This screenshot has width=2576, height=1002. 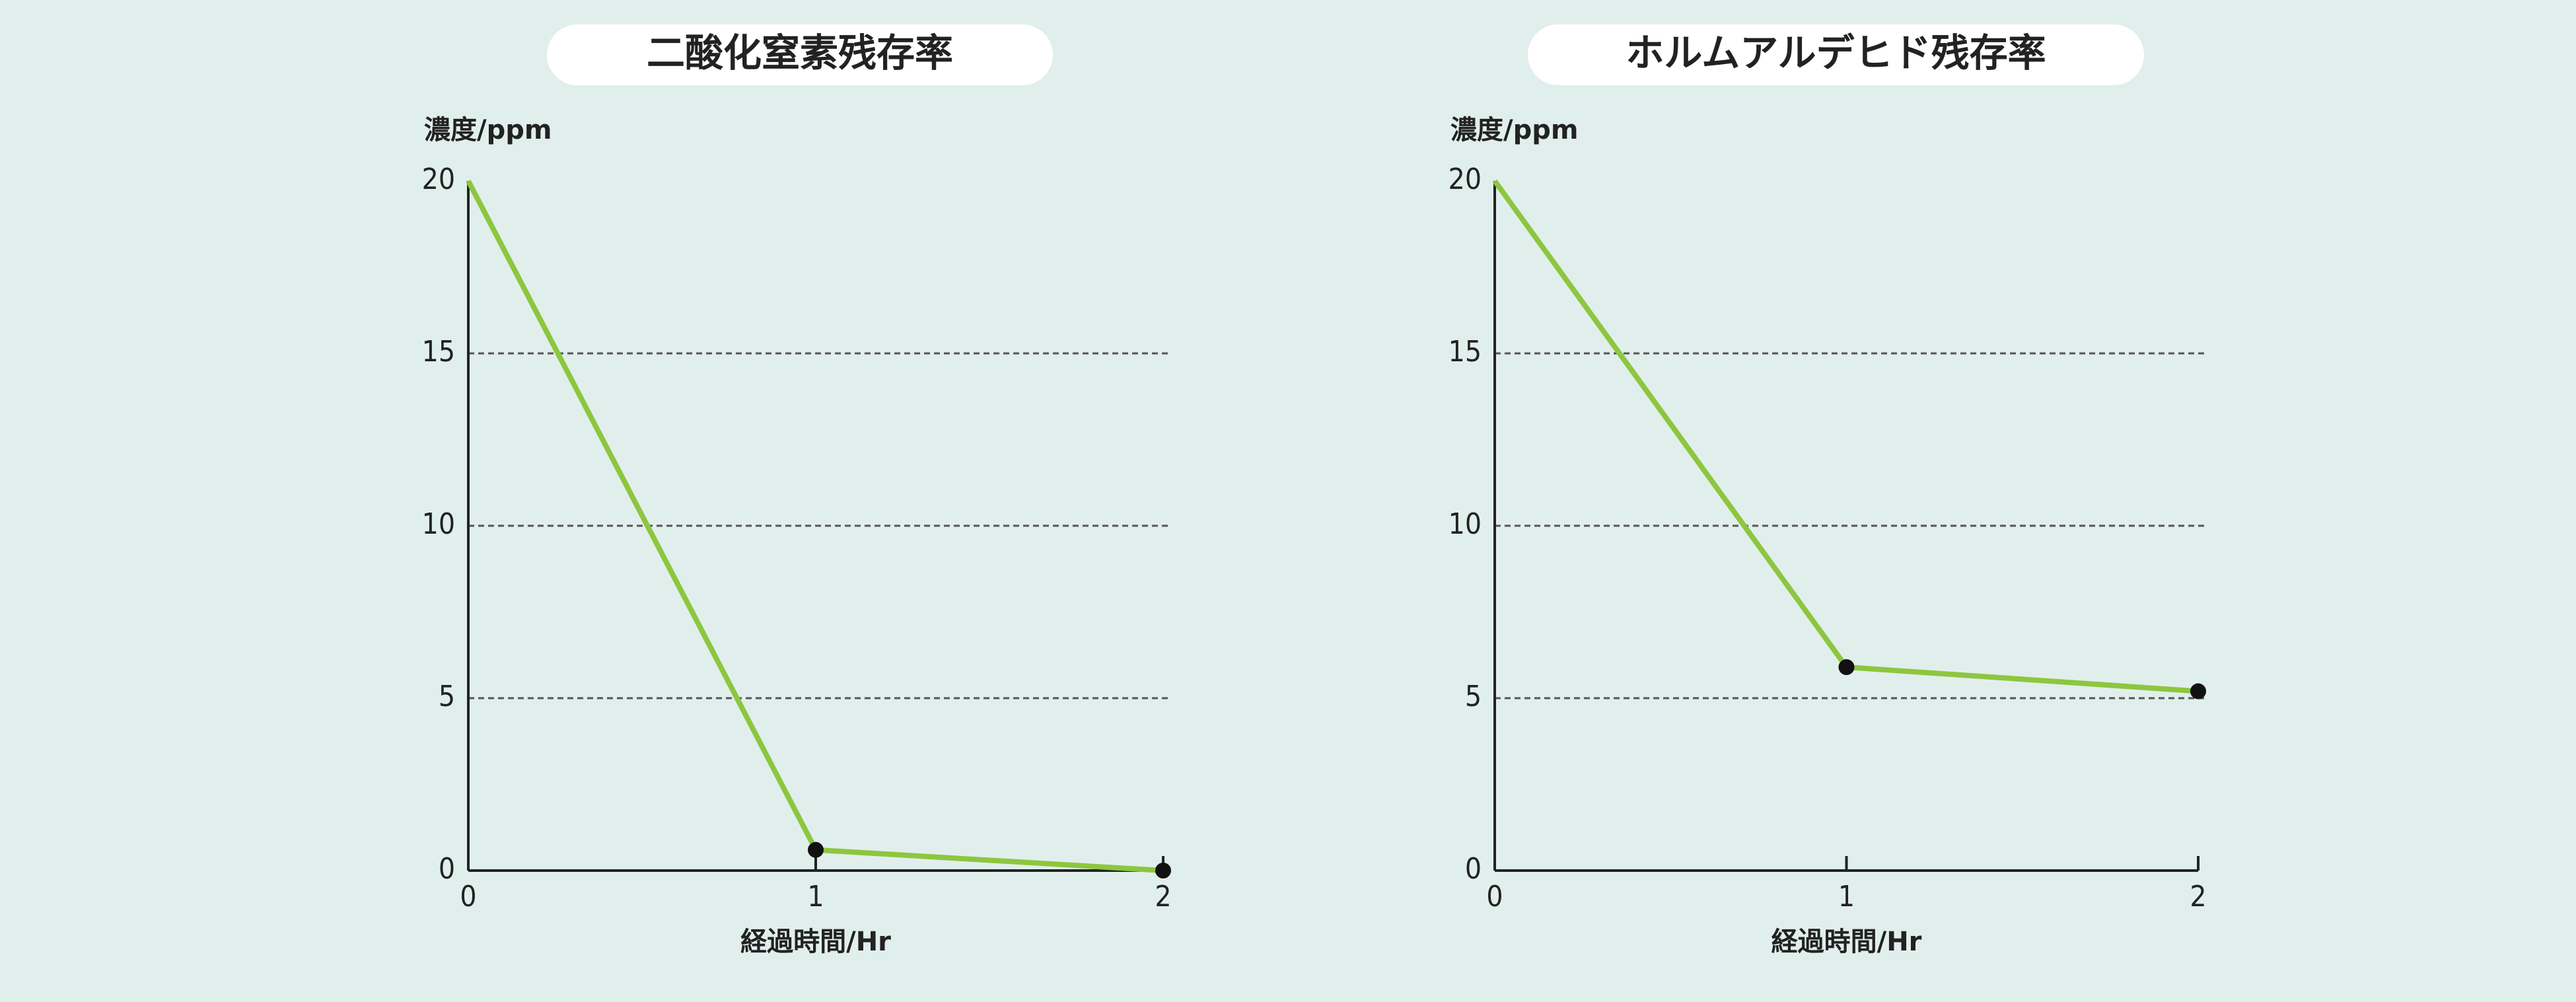 I want to click on chart-title: 二酸化窒素残存率, so click(x=800, y=52).